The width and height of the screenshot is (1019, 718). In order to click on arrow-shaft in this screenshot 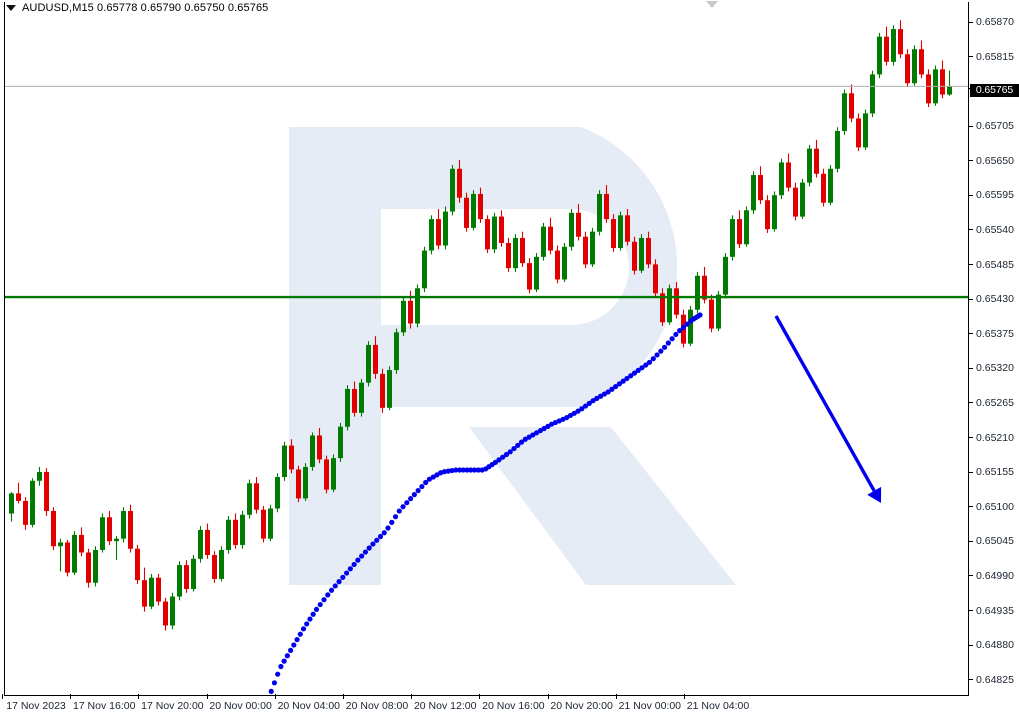, I will do `click(825, 403)`.